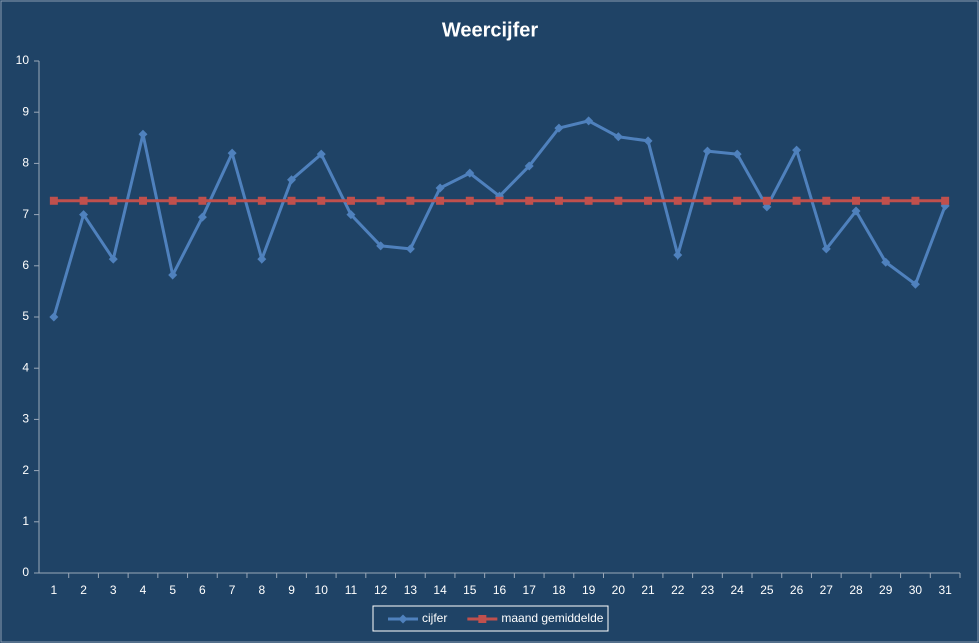 This screenshot has height=643, width=979. What do you see at coordinates (619, 590) in the screenshot?
I see `x-tick-label: 20` at bounding box center [619, 590].